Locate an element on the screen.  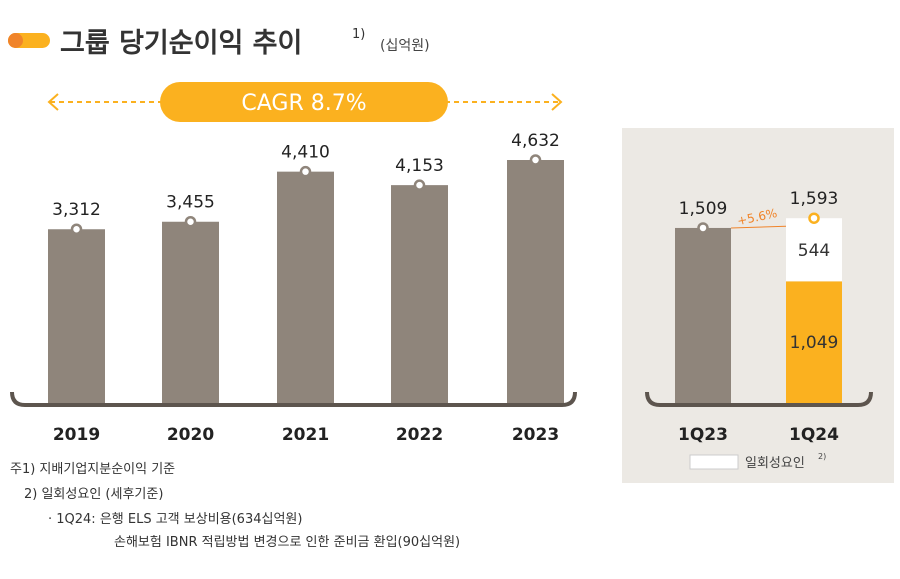
title-footnote: 1) is located at coordinates (358, 34).